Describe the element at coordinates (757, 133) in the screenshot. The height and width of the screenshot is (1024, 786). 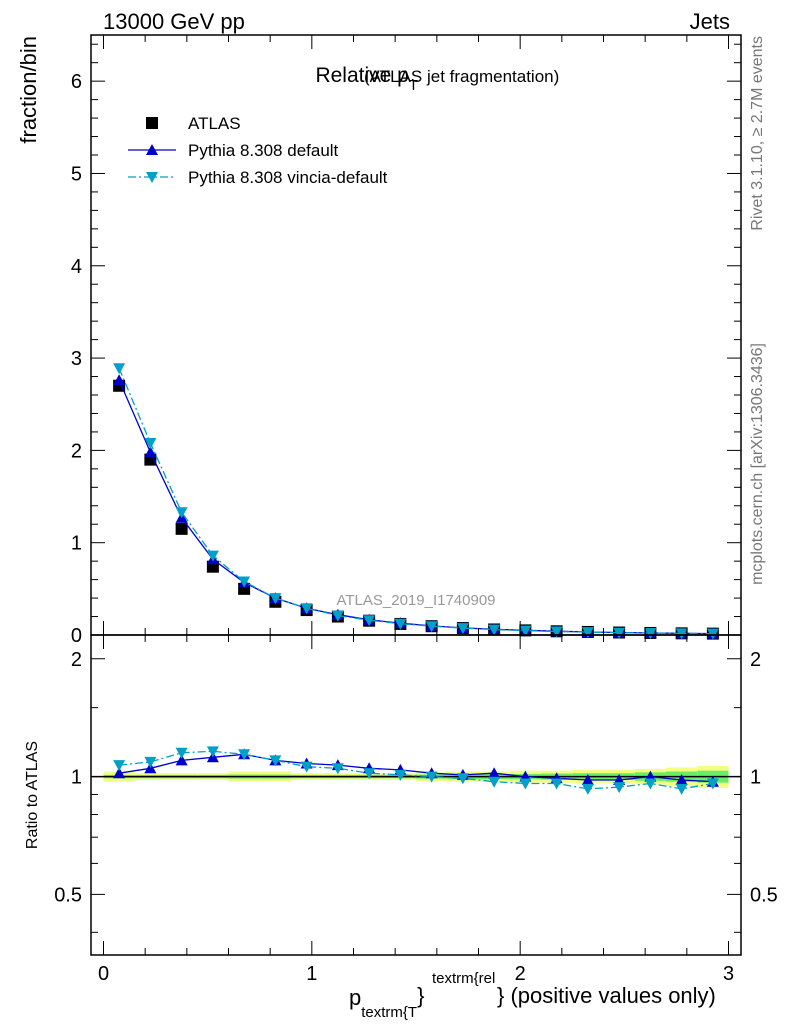
I see `side-label-top: Rivet 3.1.10, ≥ 2.7M events` at that location.